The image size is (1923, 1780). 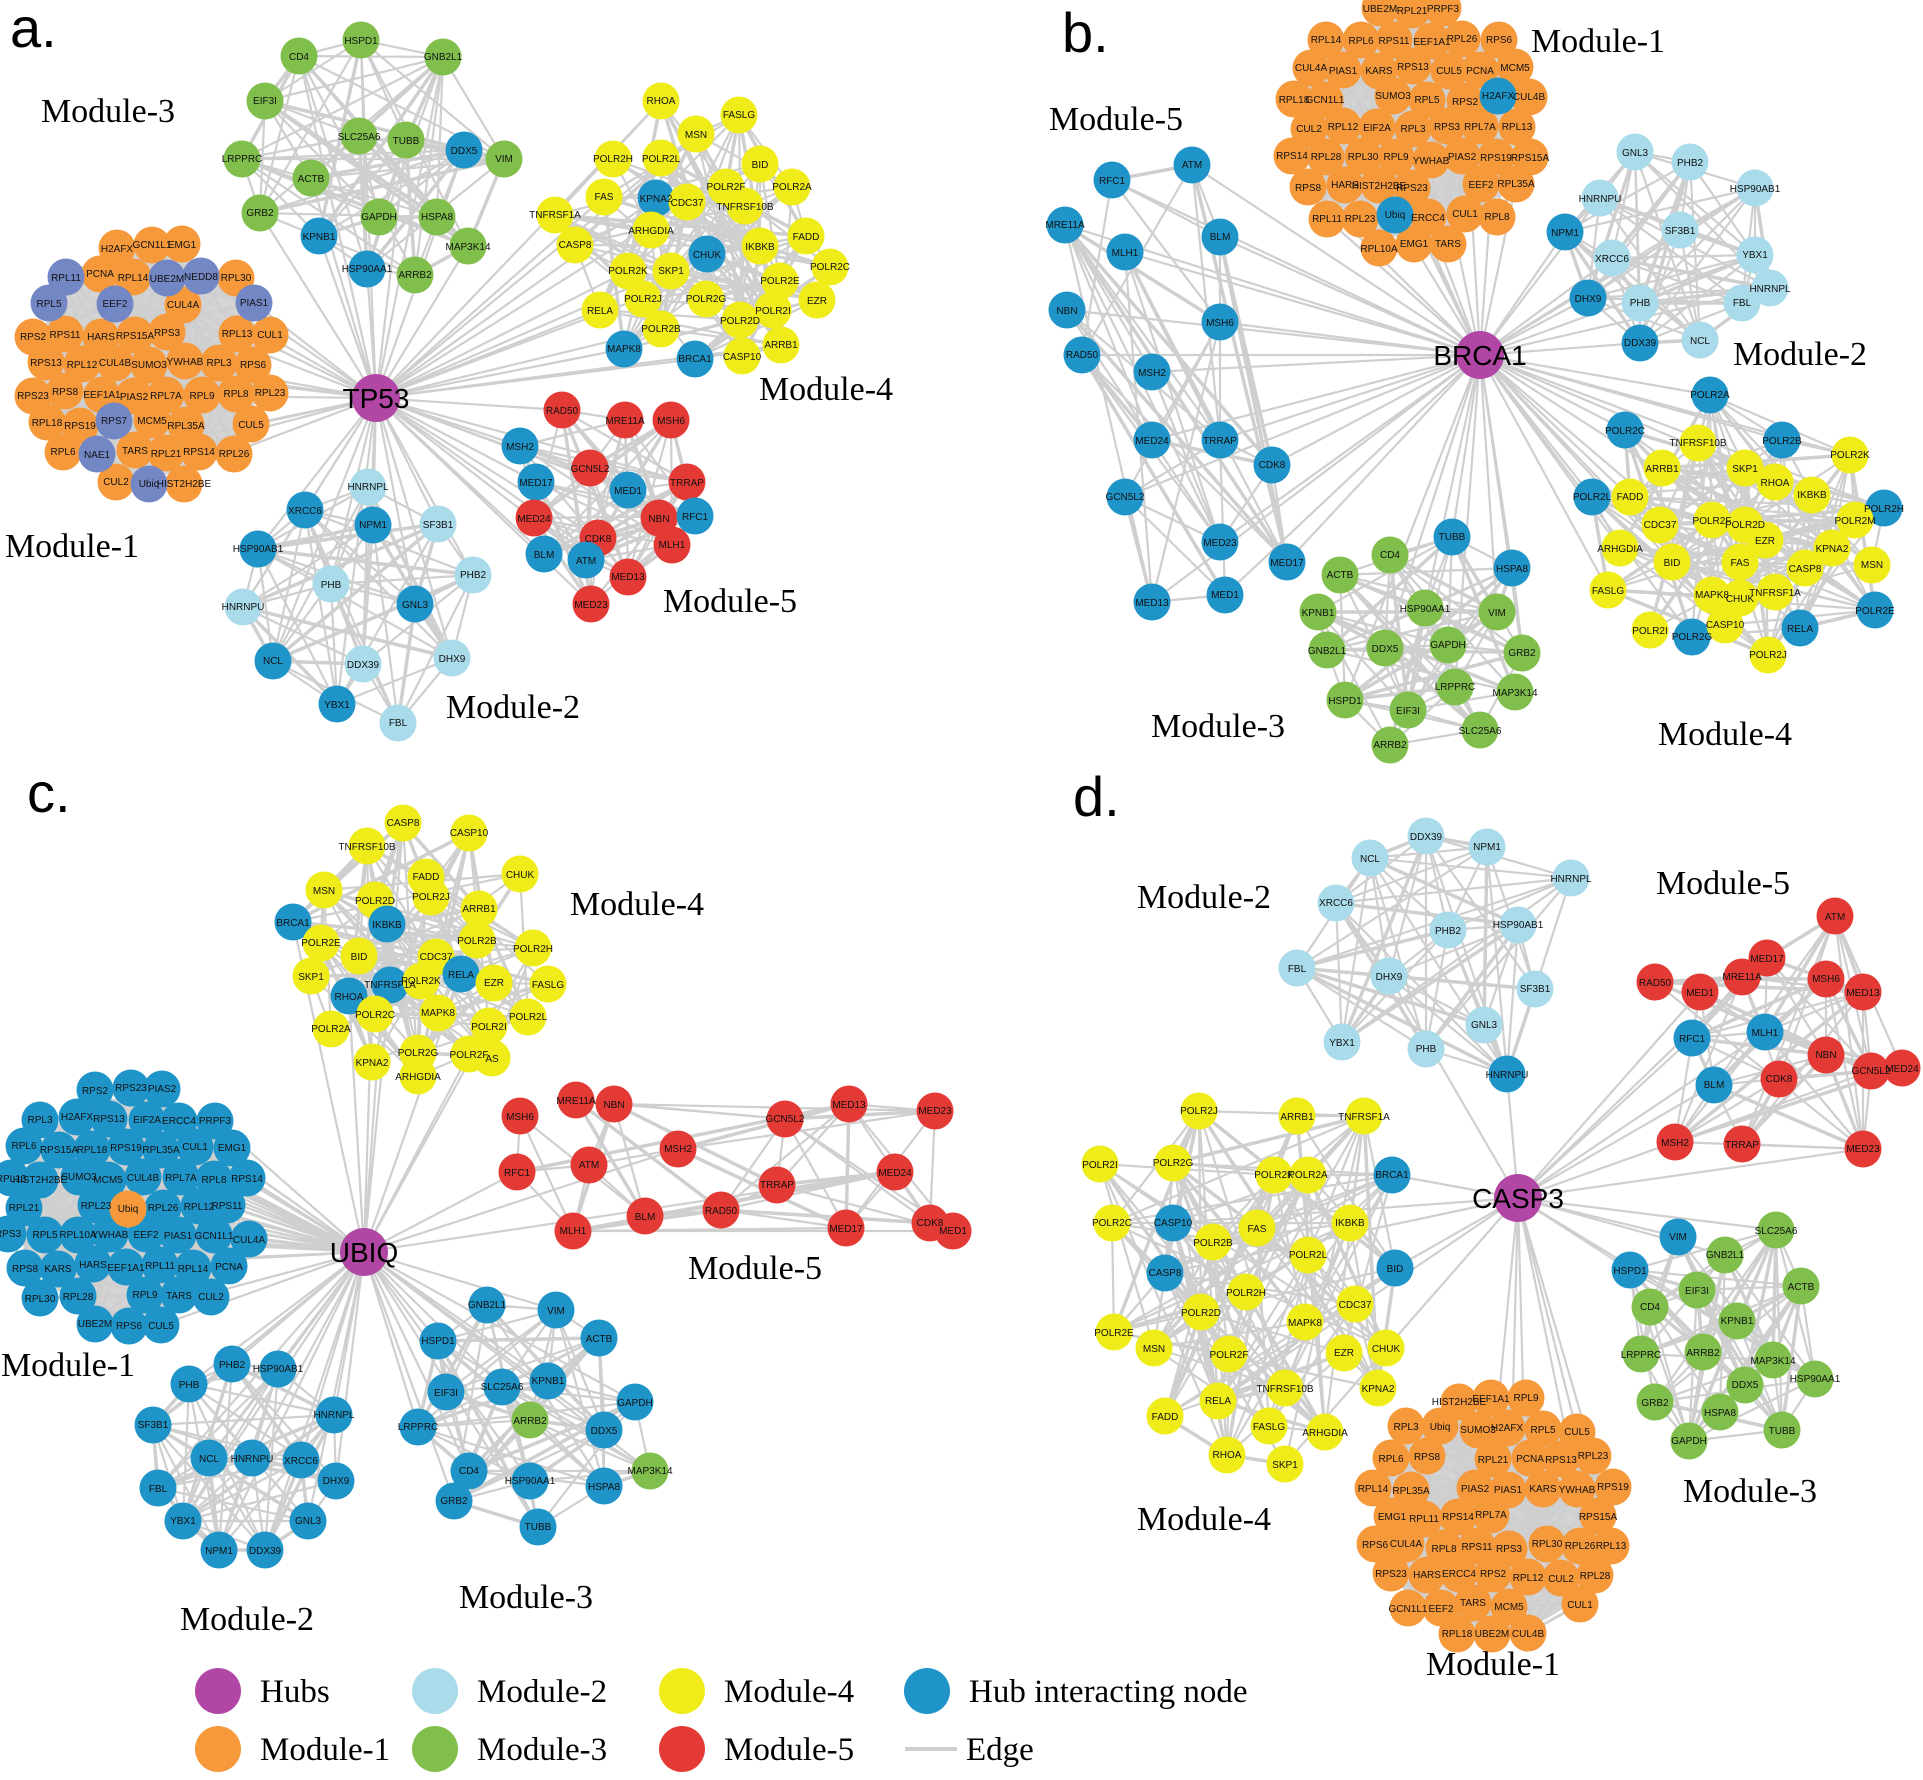 What do you see at coordinates (1611, 1546) in the screenshot?
I see `svg-text: RPL13` at bounding box center [1611, 1546].